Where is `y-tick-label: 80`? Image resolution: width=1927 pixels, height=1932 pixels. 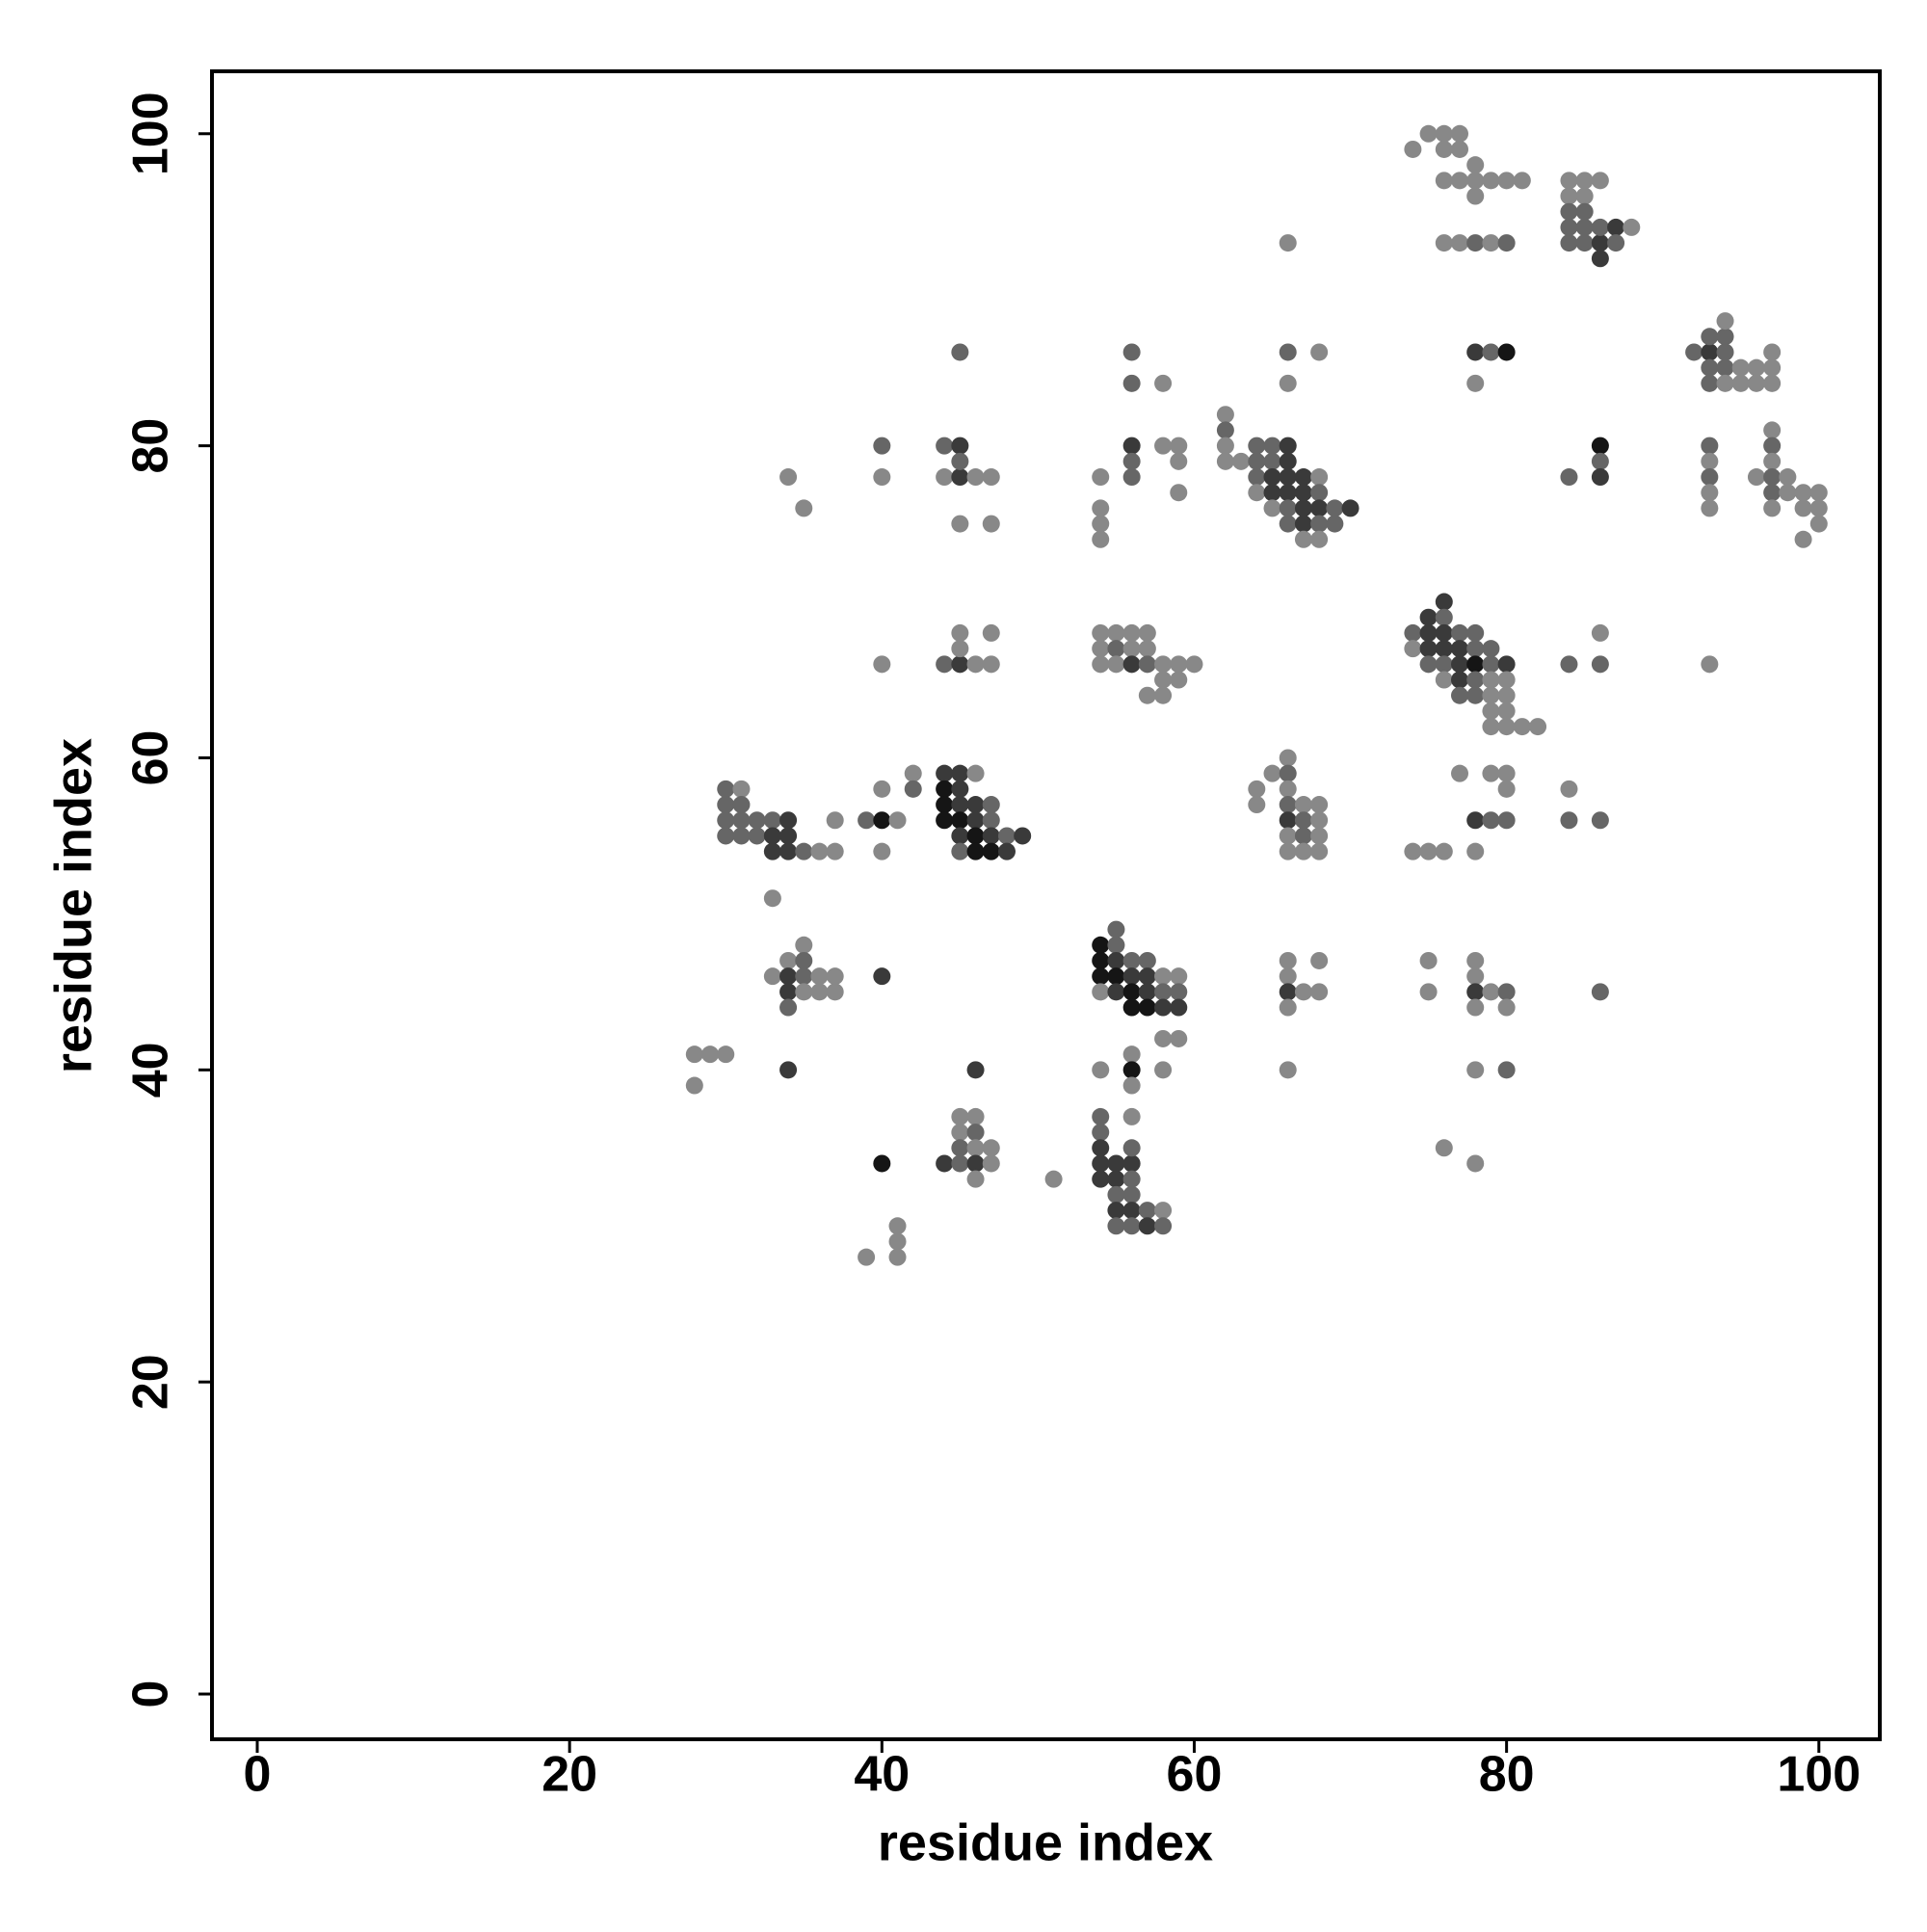
y-tick-label: 80 is located at coordinates (151, 446).